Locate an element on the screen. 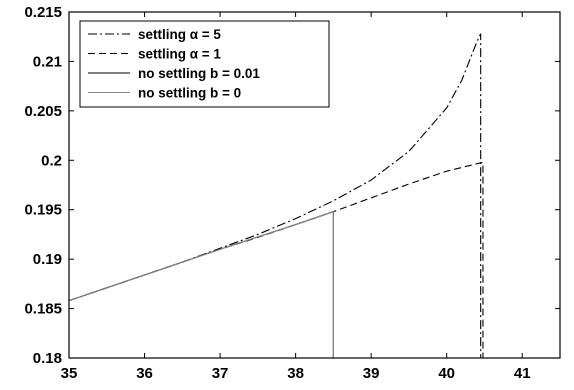 Image resolution: width=574 pixels, height=390 pixels. x-tick-label: 37 is located at coordinates (220, 373).